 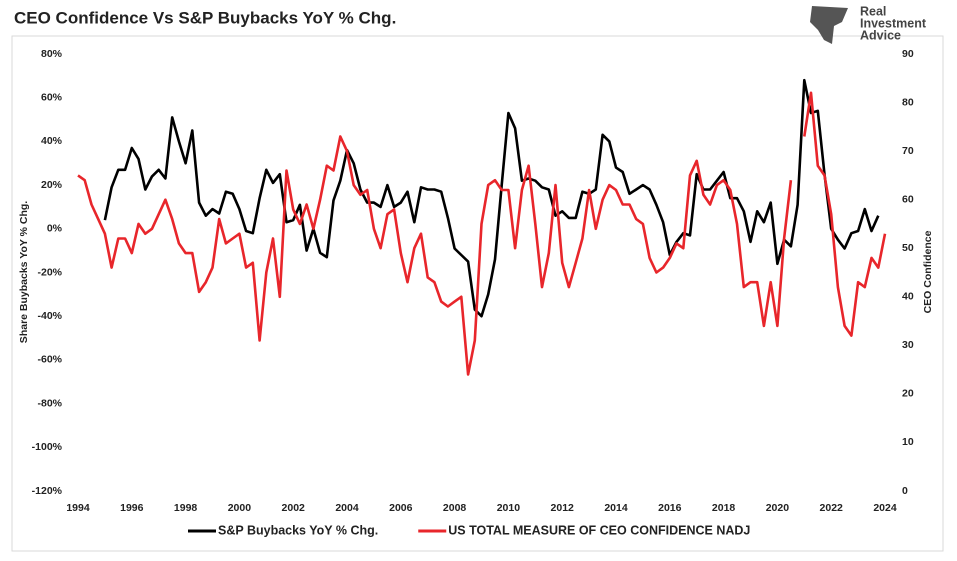 What do you see at coordinates (908, 102) in the screenshot?
I see `y2-tick-label: 80` at bounding box center [908, 102].